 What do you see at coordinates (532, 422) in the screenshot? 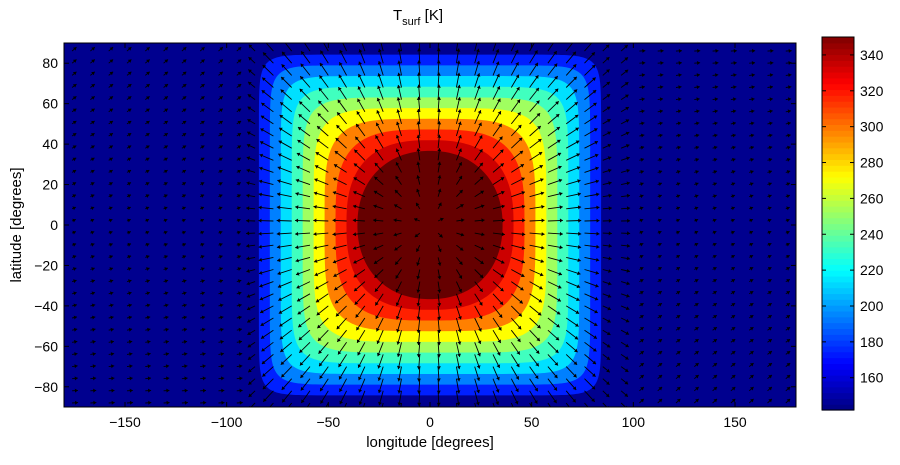
I see `x-tick-label: 50` at bounding box center [532, 422].